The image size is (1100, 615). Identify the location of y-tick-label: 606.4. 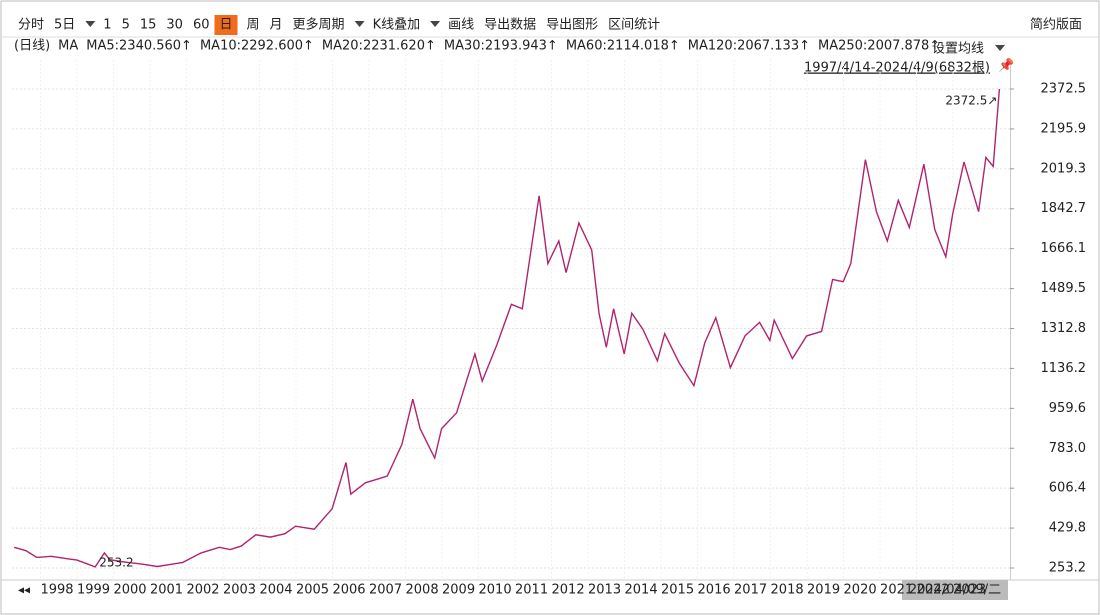
(1067, 488).